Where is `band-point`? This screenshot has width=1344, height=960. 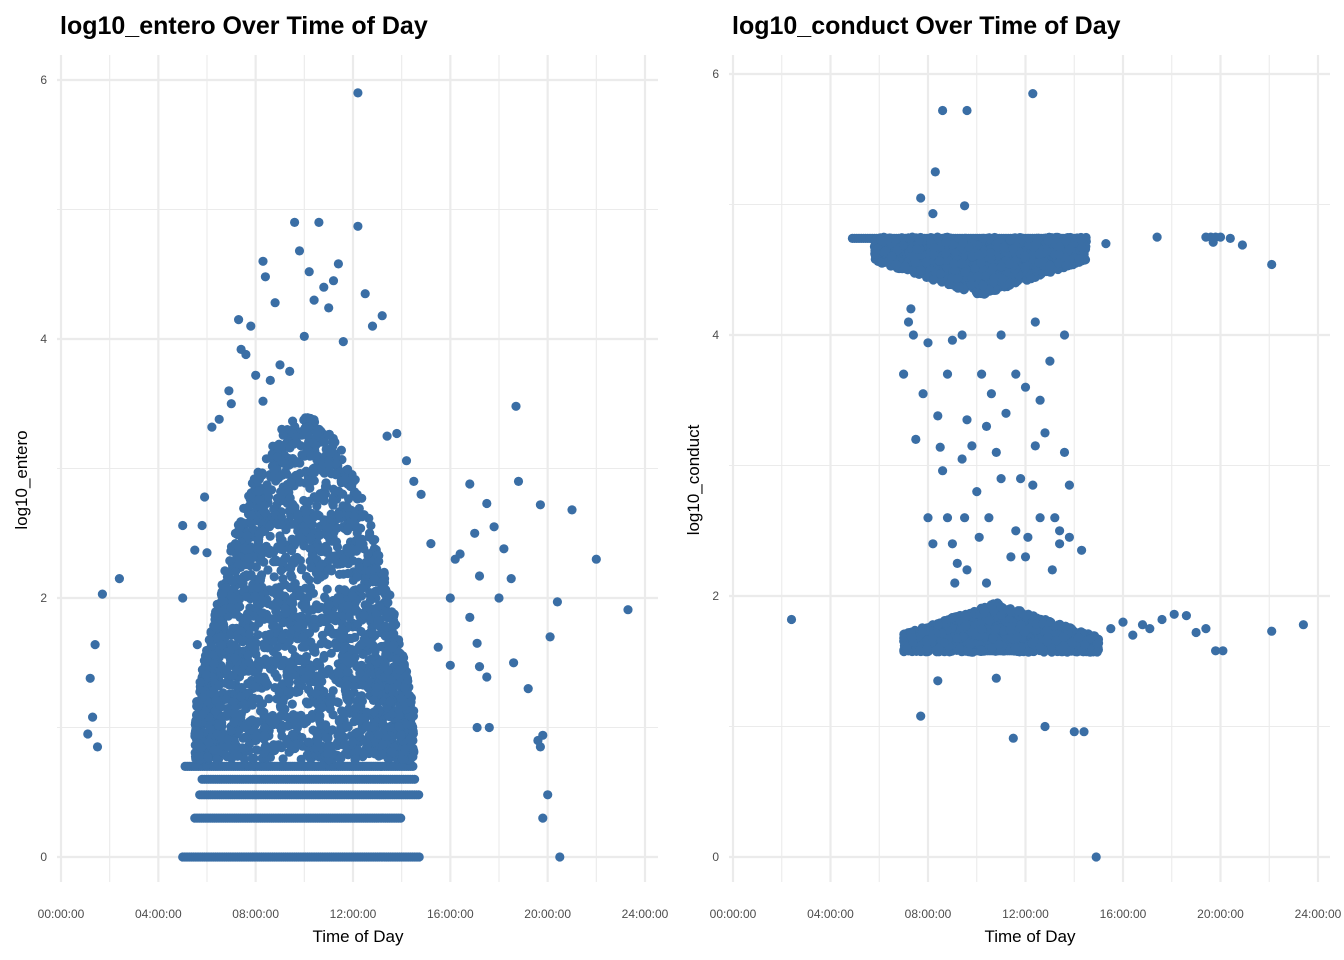 band-point is located at coordinates (419, 795).